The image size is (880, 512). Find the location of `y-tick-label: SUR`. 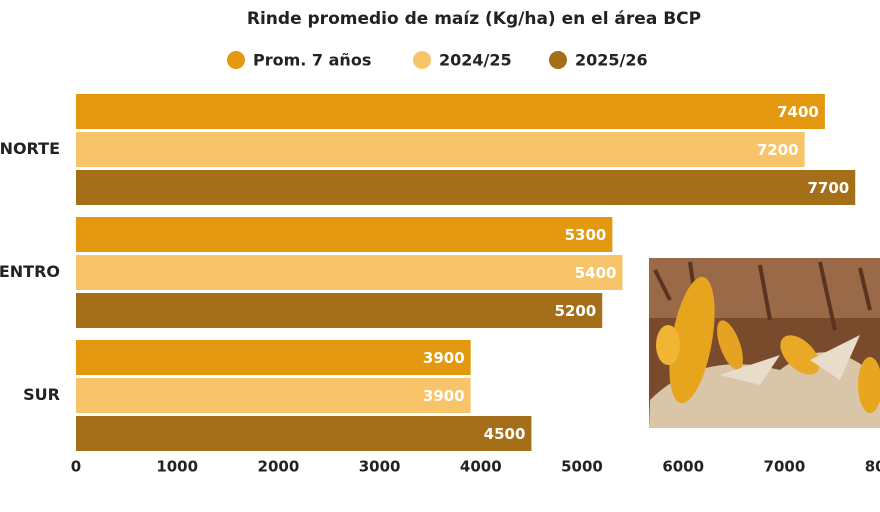

y-tick-label: SUR is located at coordinates (41, 394).